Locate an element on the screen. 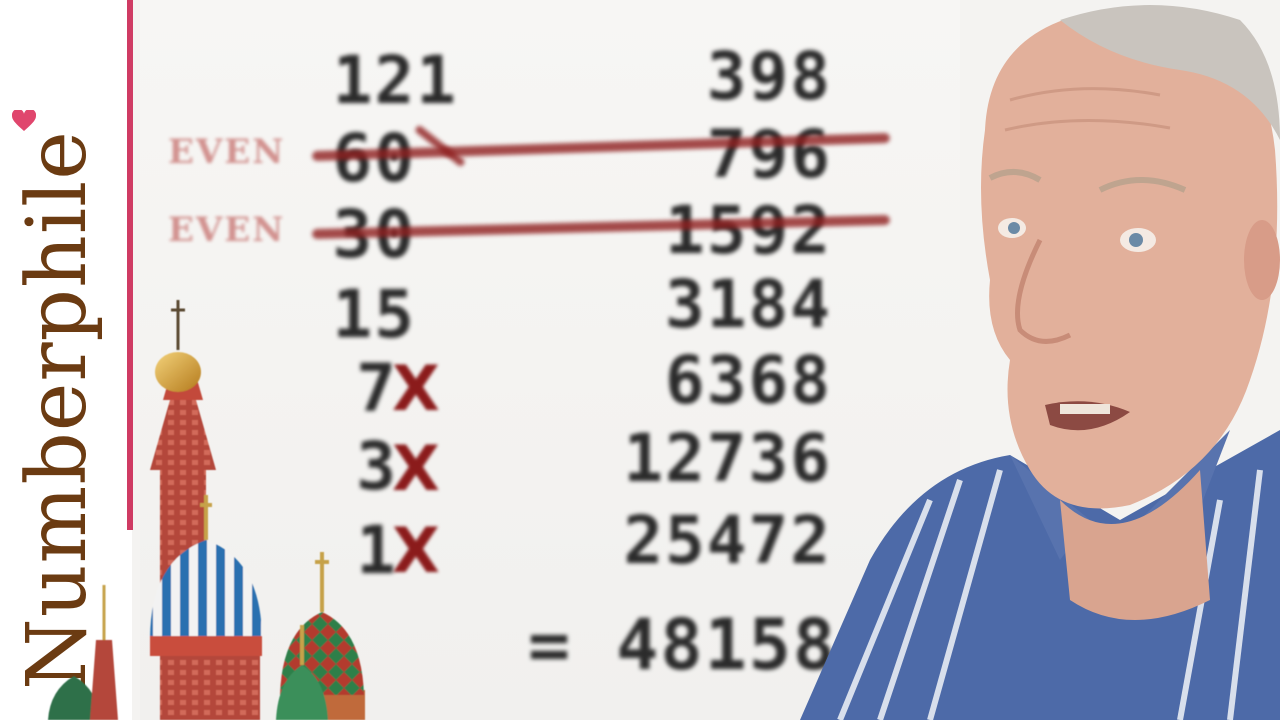 Image resolution: width=1280 pixels, height=720 pixels. left-number: 1 is located at coordinates (377, 550).